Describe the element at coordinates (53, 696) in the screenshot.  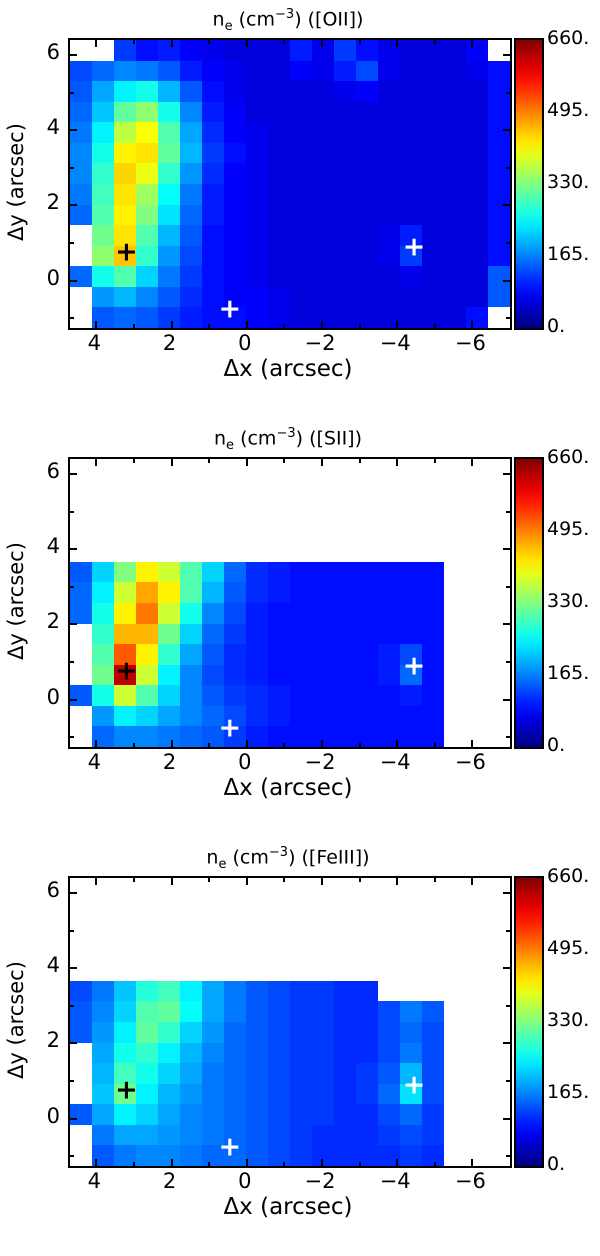
I see `y-tick-label: 0` at that location.